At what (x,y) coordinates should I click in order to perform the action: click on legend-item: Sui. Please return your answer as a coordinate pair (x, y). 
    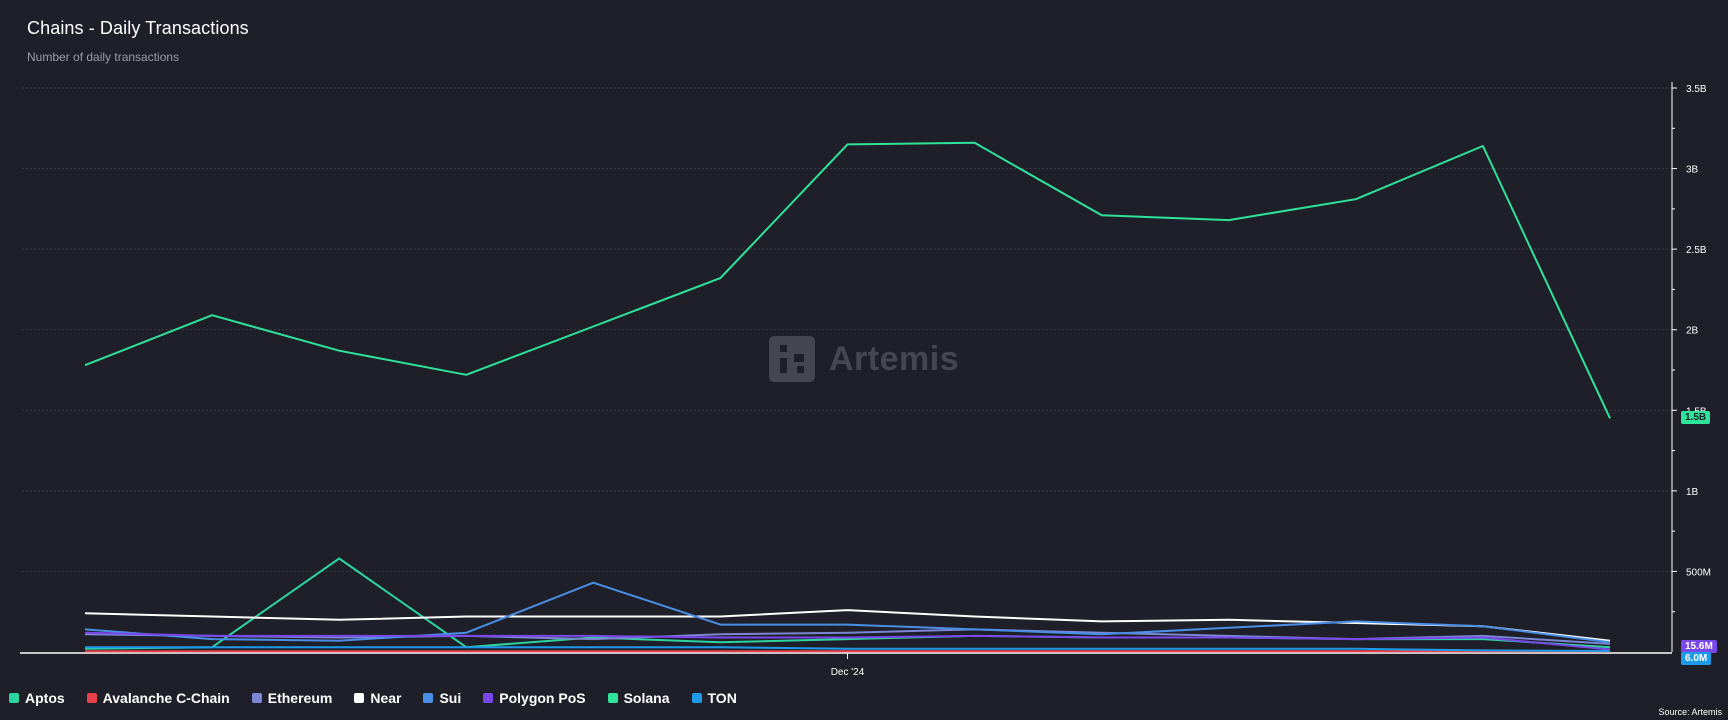
    Looking at the image, I should click on (442, 698).